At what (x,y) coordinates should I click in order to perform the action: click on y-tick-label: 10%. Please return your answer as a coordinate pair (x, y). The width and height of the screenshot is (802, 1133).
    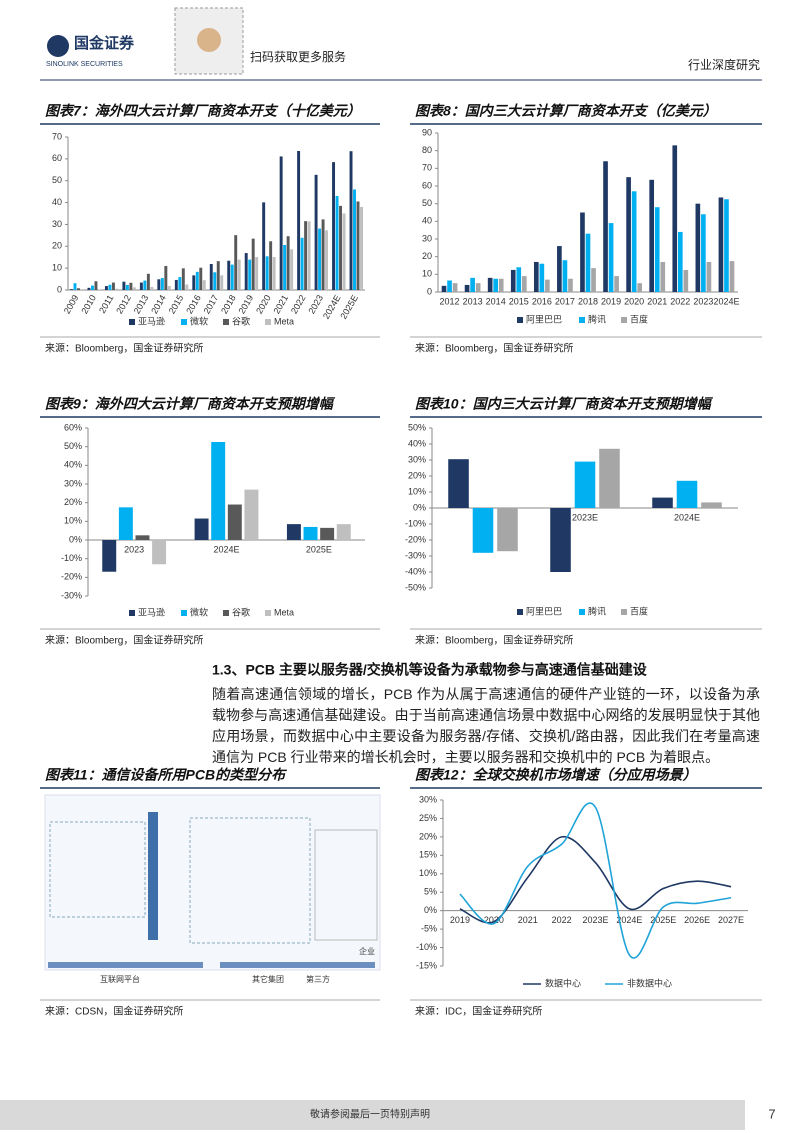
    Looking at the image, I should click on (73, 521).